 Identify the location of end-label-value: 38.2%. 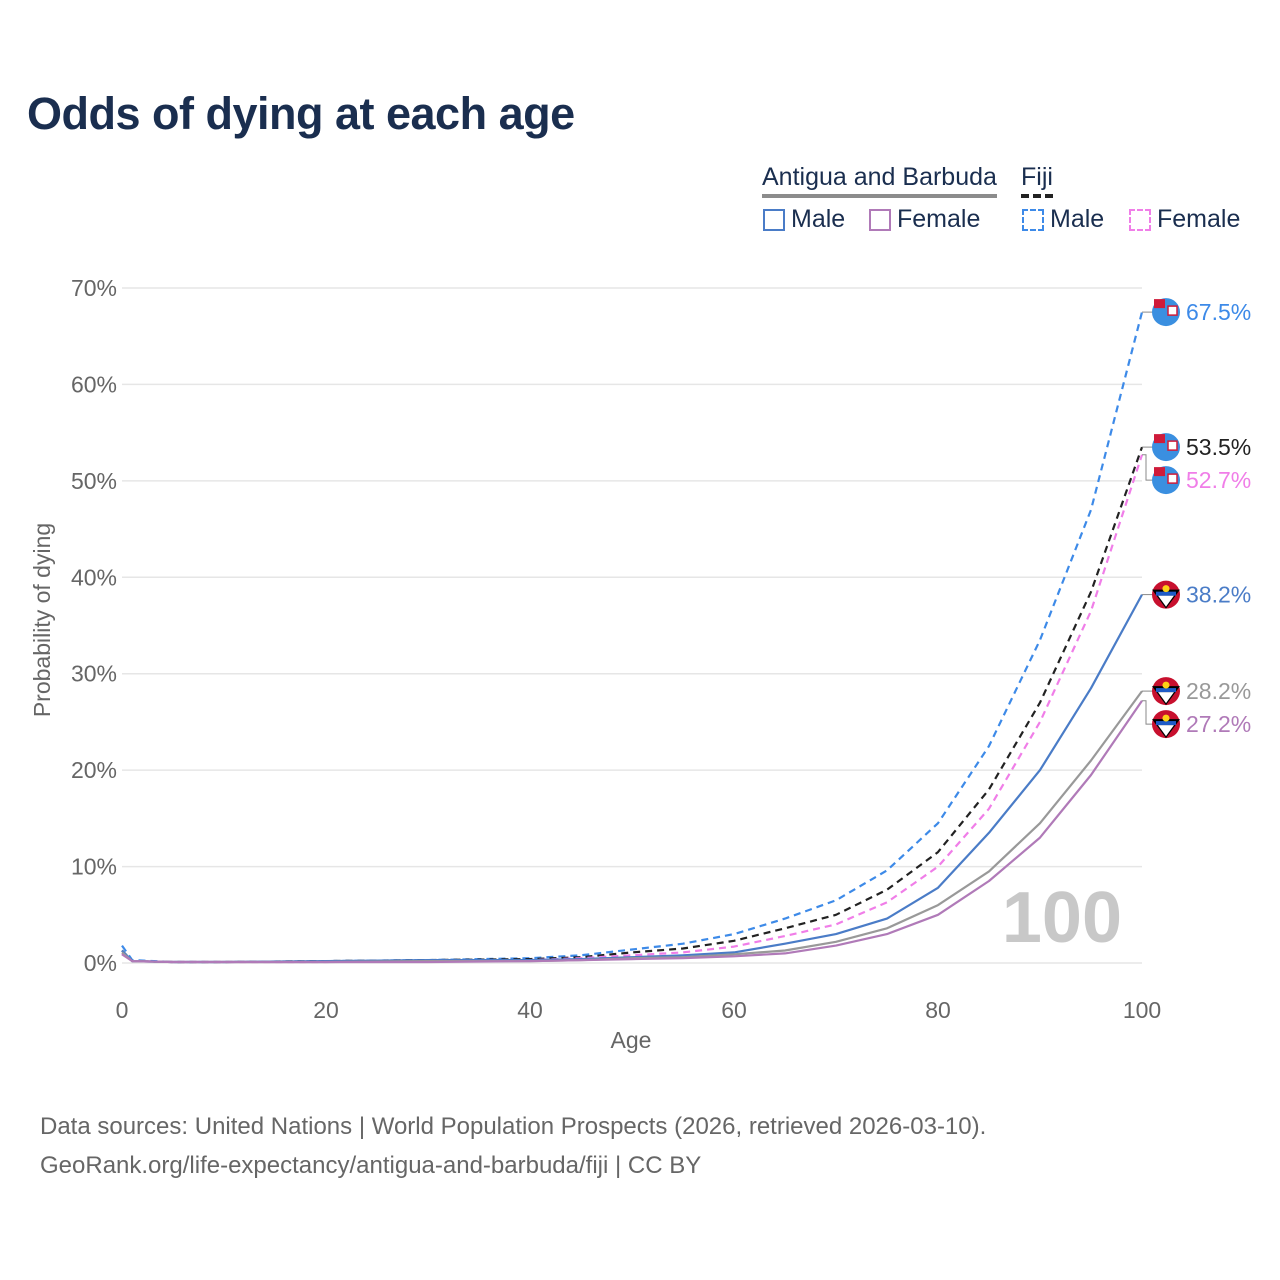
(1218, 595).